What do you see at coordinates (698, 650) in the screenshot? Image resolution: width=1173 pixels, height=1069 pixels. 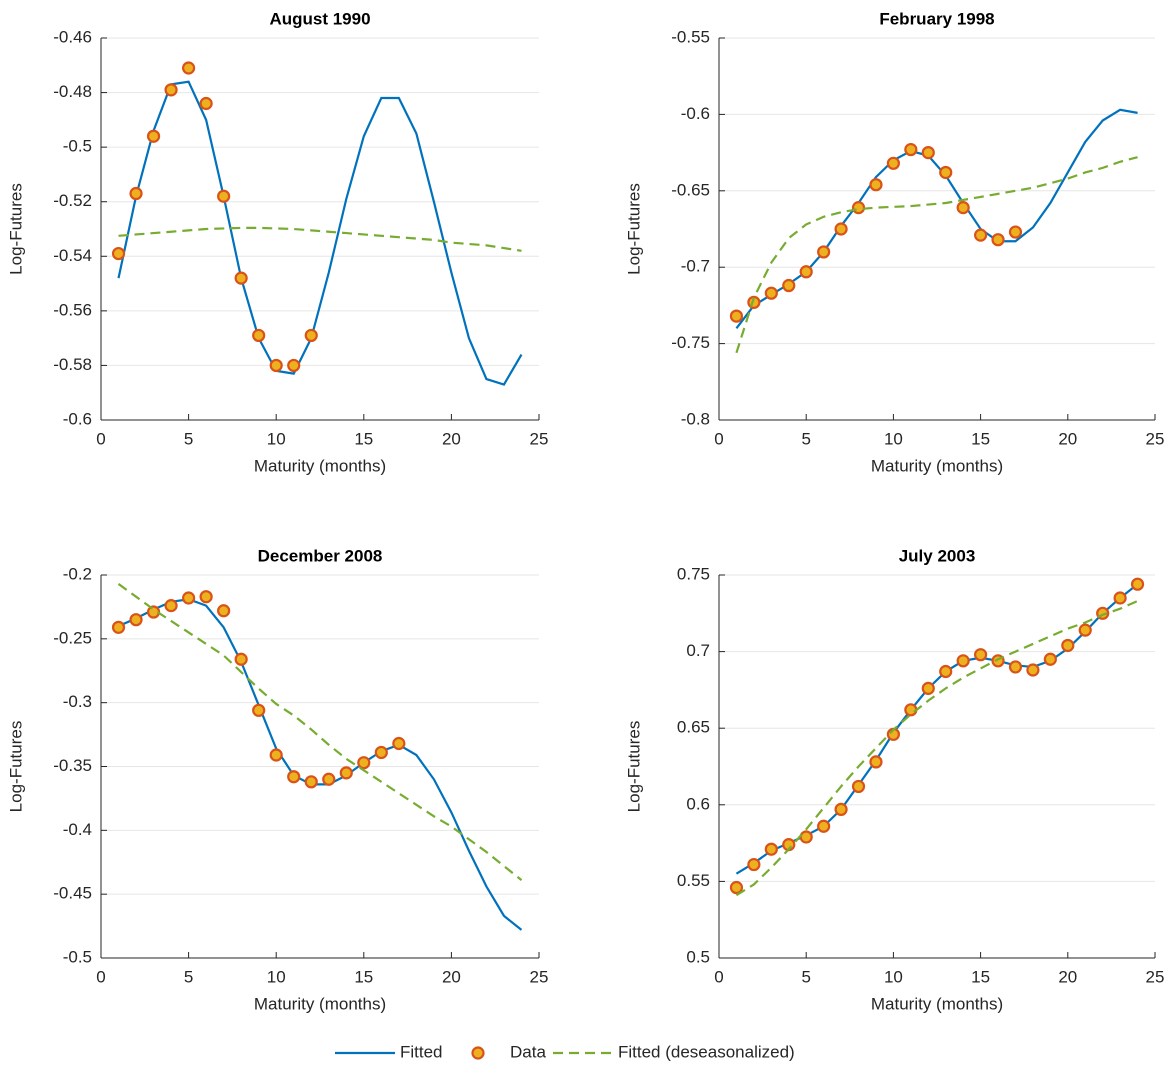 I see `y-tick-label: 0.7` at bounding box center [698, 650].